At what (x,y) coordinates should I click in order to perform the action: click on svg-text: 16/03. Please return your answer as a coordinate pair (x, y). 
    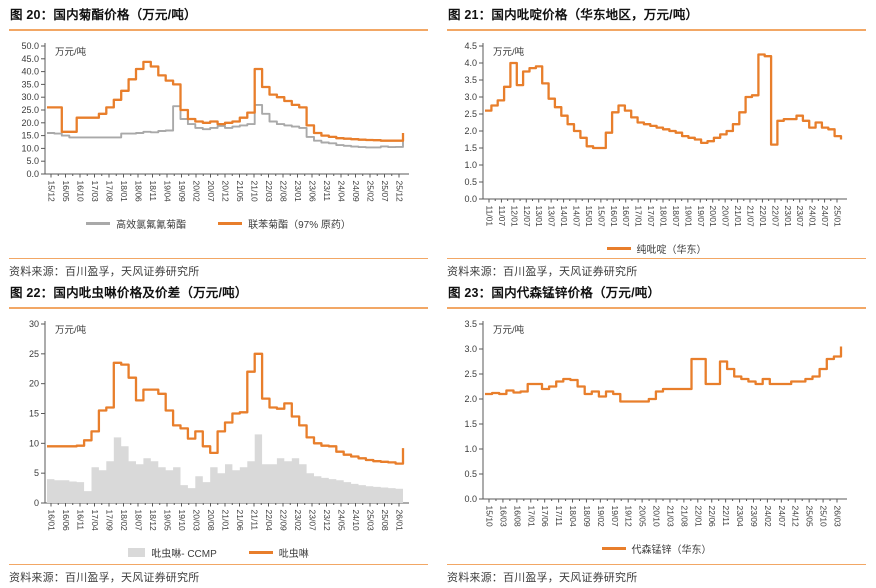
    Looking at the image, I should click on (503, 516).